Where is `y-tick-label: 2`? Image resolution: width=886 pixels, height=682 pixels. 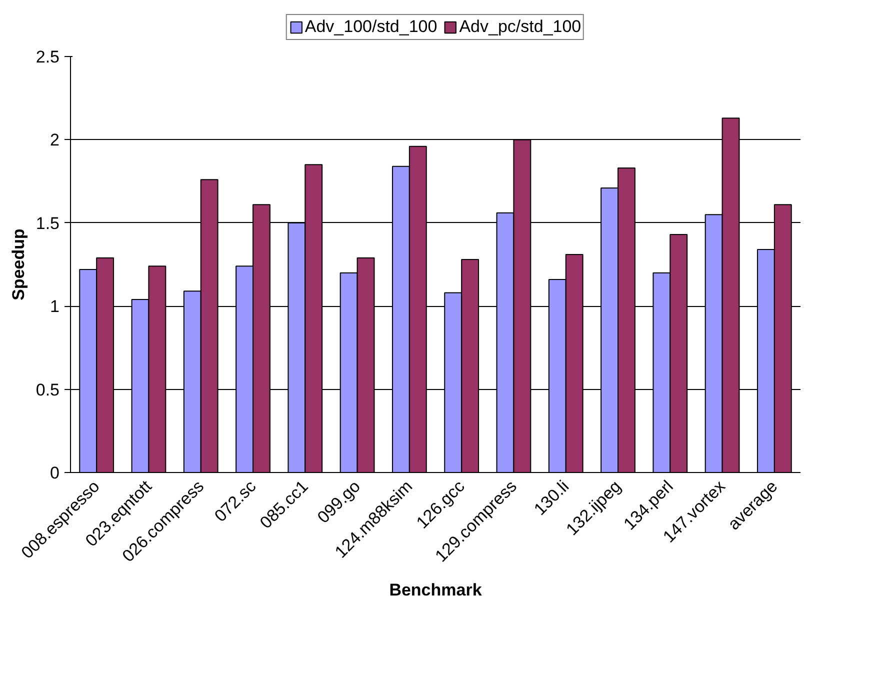
y-tick-label: 2 is located at coordinates (55, 140).